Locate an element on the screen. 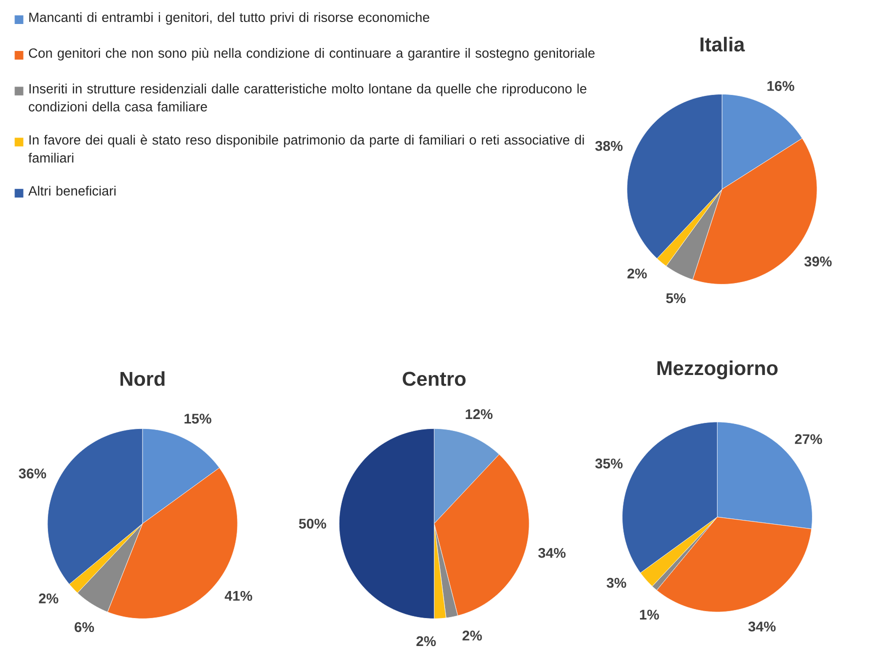  data-label: 6% is located at coordinates (84, 627).